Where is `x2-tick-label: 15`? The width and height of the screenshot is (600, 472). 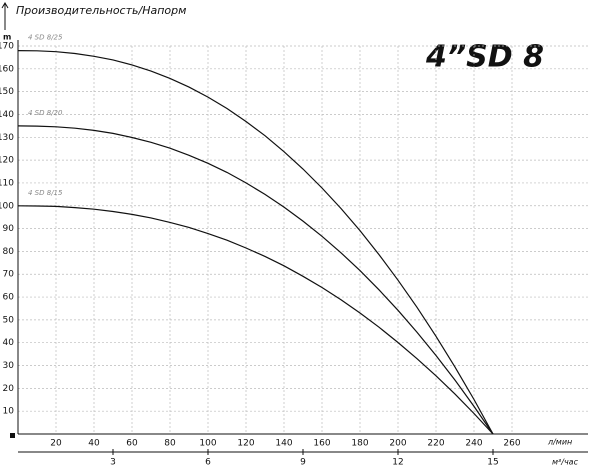
x2-tick-label: 15 is located at coordinates (492, 463).